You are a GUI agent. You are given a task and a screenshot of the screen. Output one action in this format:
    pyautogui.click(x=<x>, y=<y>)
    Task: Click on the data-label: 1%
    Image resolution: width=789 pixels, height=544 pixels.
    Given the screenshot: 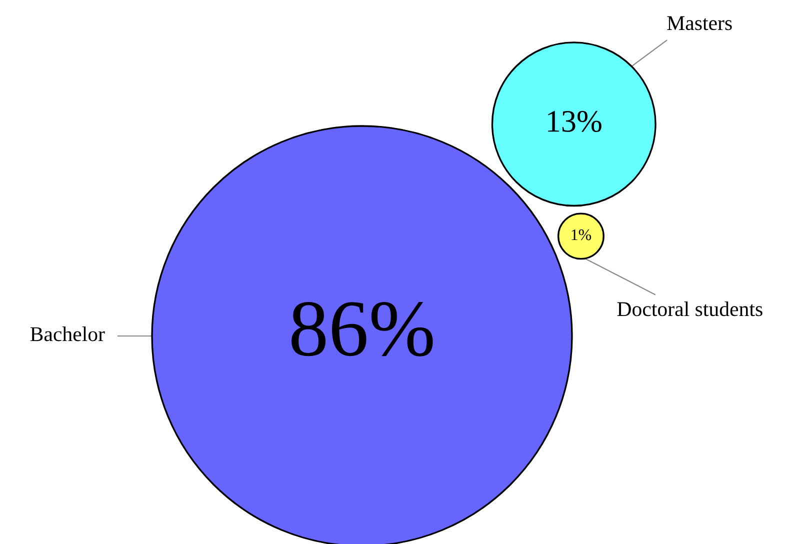 What is the action you would take?
    pyautogui.click(x=582, y=234)
    